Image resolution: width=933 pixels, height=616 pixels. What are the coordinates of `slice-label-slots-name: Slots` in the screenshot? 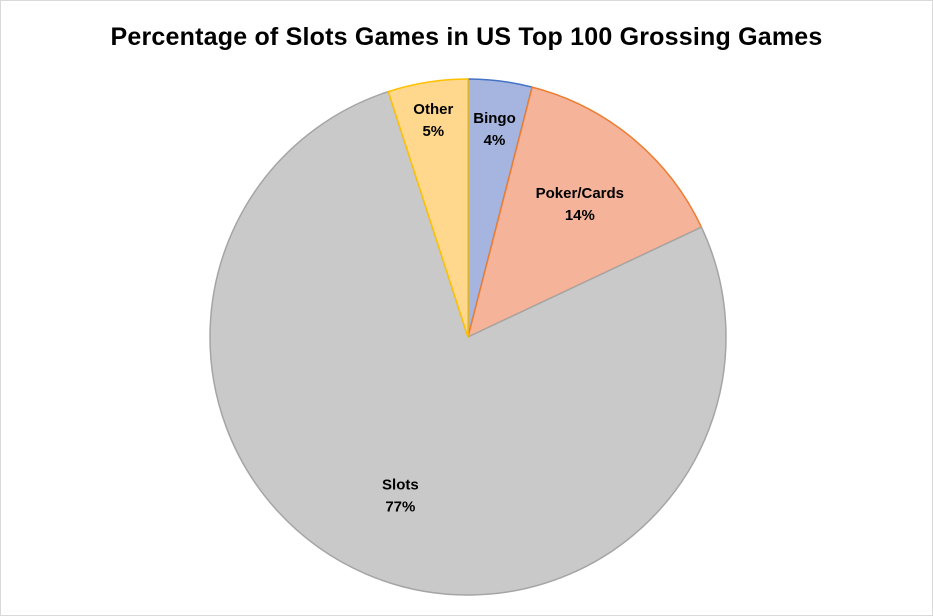 It's located at (400, 484).